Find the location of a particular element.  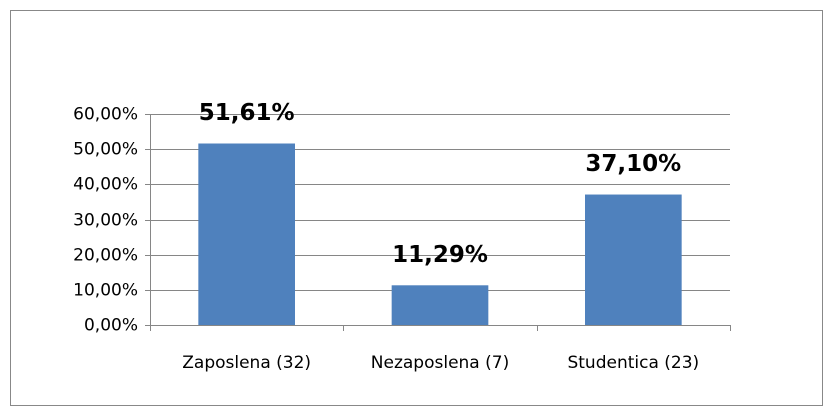

y-tick-label: 30,00% is located at coordinates (105, 221).